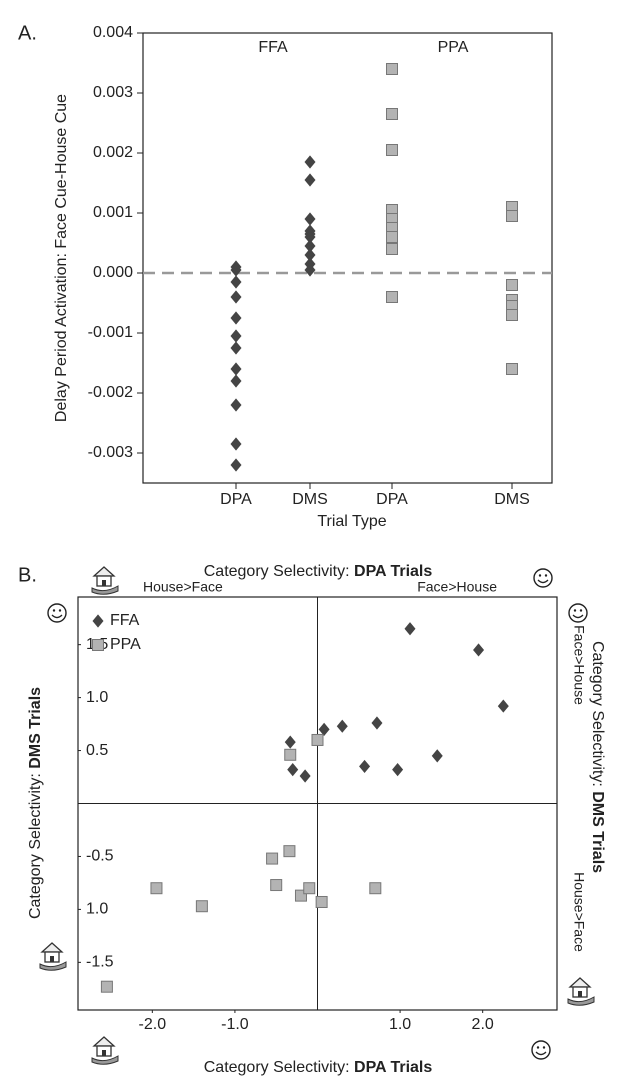 This screenshot has height=1082, width=632. Describe the element at coordinates (110, 332) in the screenshot. I see `y-tick-label: -0.001` at that location.